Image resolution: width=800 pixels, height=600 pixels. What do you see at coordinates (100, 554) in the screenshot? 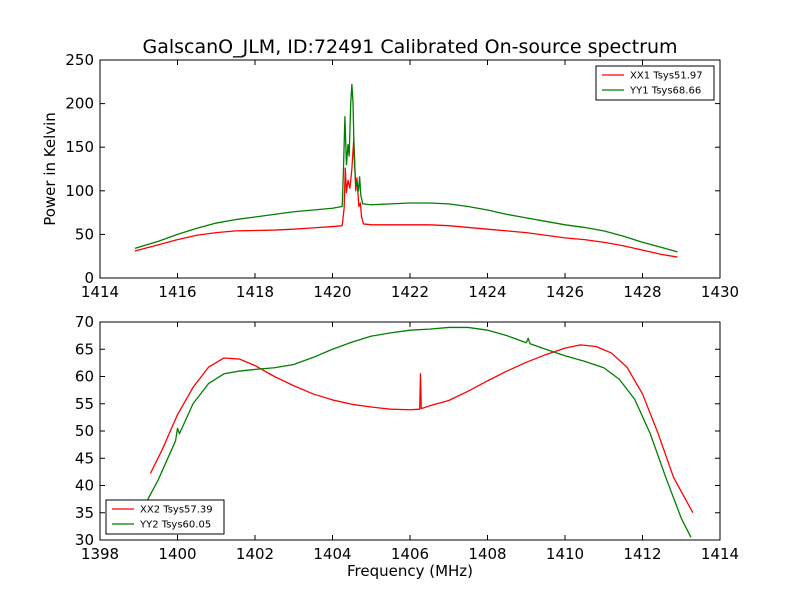
I see `bottom-x-tick-label: 1398` at bounding box center [100, 554].